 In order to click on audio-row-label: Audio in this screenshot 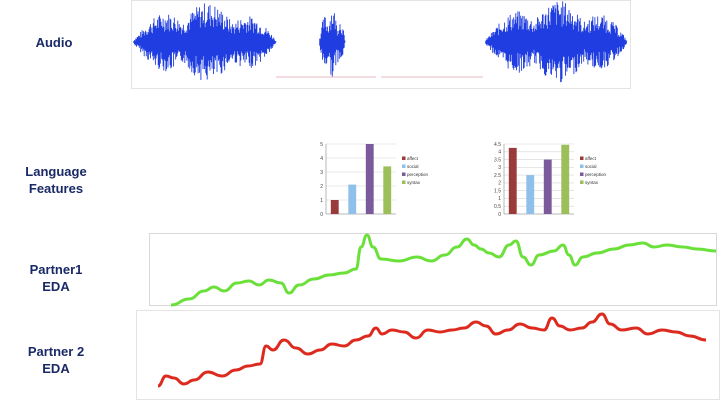, I will do `click(54, 42)`.